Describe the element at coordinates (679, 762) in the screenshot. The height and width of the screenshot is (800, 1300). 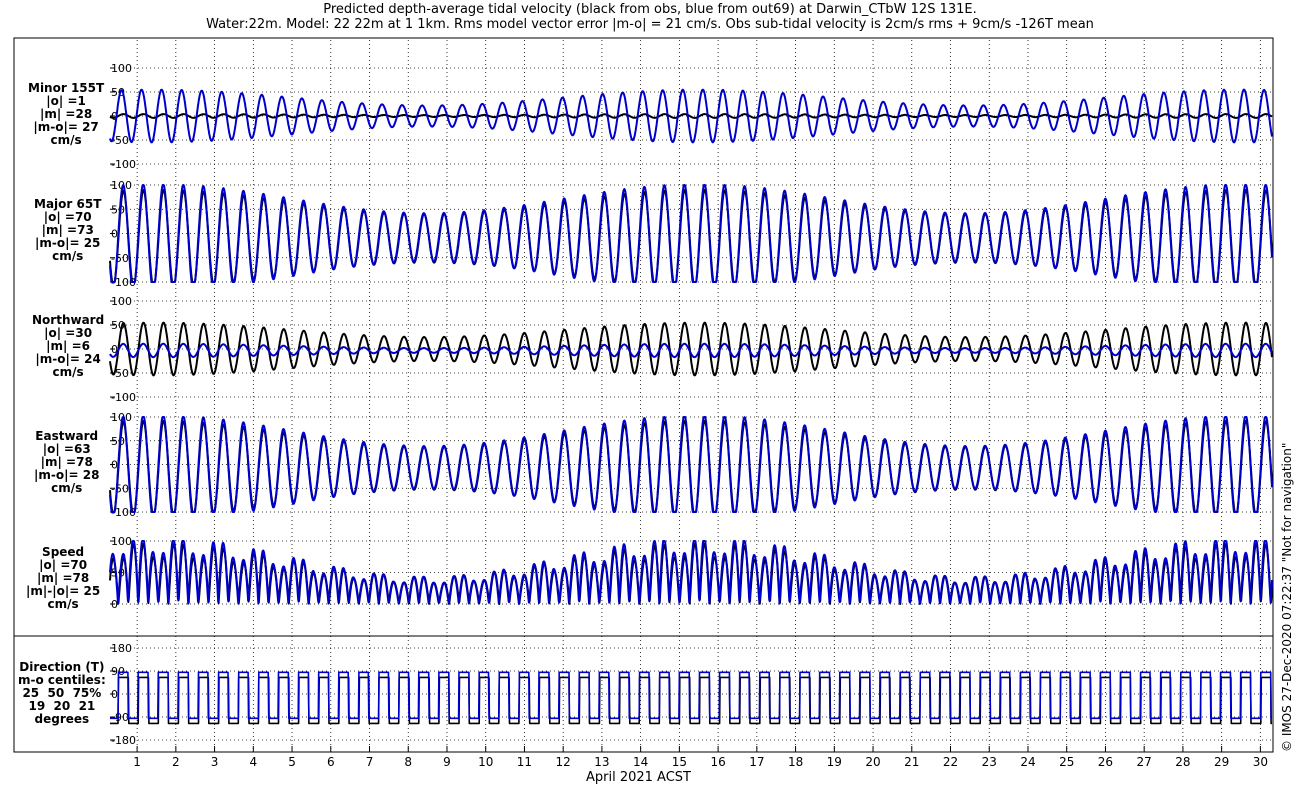
I see `x-tick-label: 15` at that location.